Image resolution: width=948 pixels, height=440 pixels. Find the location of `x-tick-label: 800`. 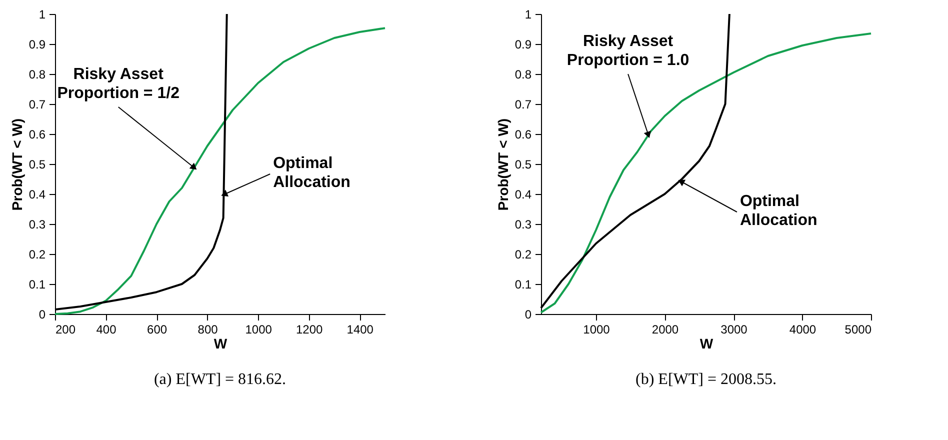

x-tick-label: 800 is located at coordinates (208, 329).